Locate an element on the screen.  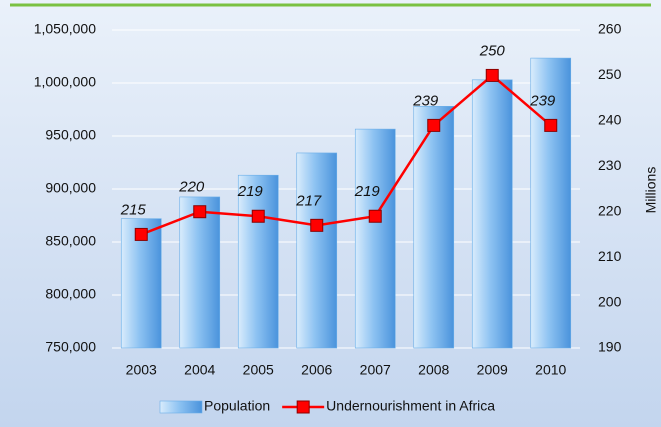
x-tick-label: 2004 is located at coordinates (199, 370).